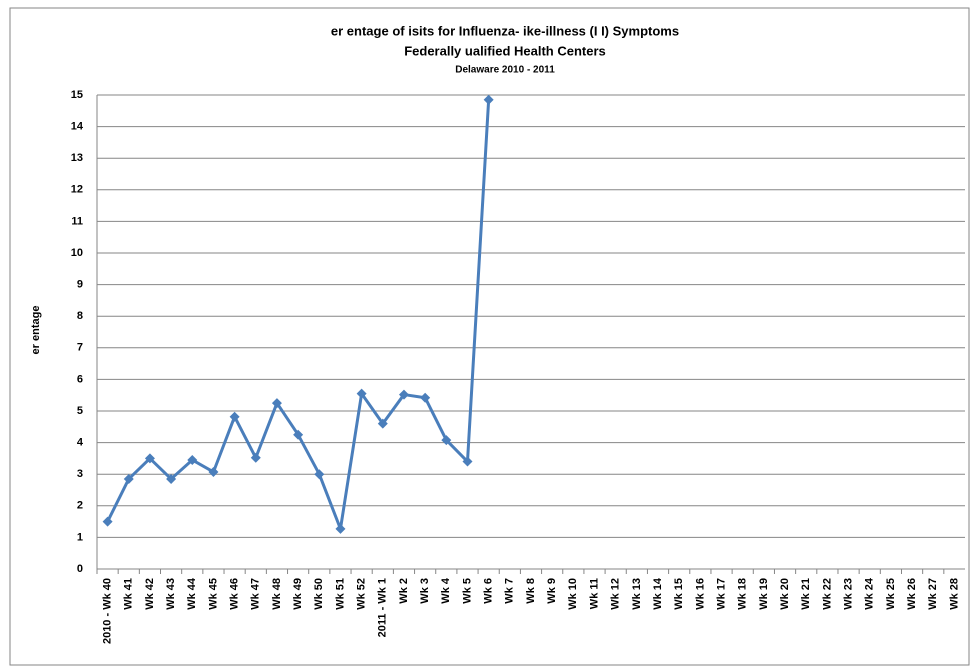  Describe the element at coordinates (129, 594) in the screenshot. I see `x-tick-label: Wk 41` at that location.